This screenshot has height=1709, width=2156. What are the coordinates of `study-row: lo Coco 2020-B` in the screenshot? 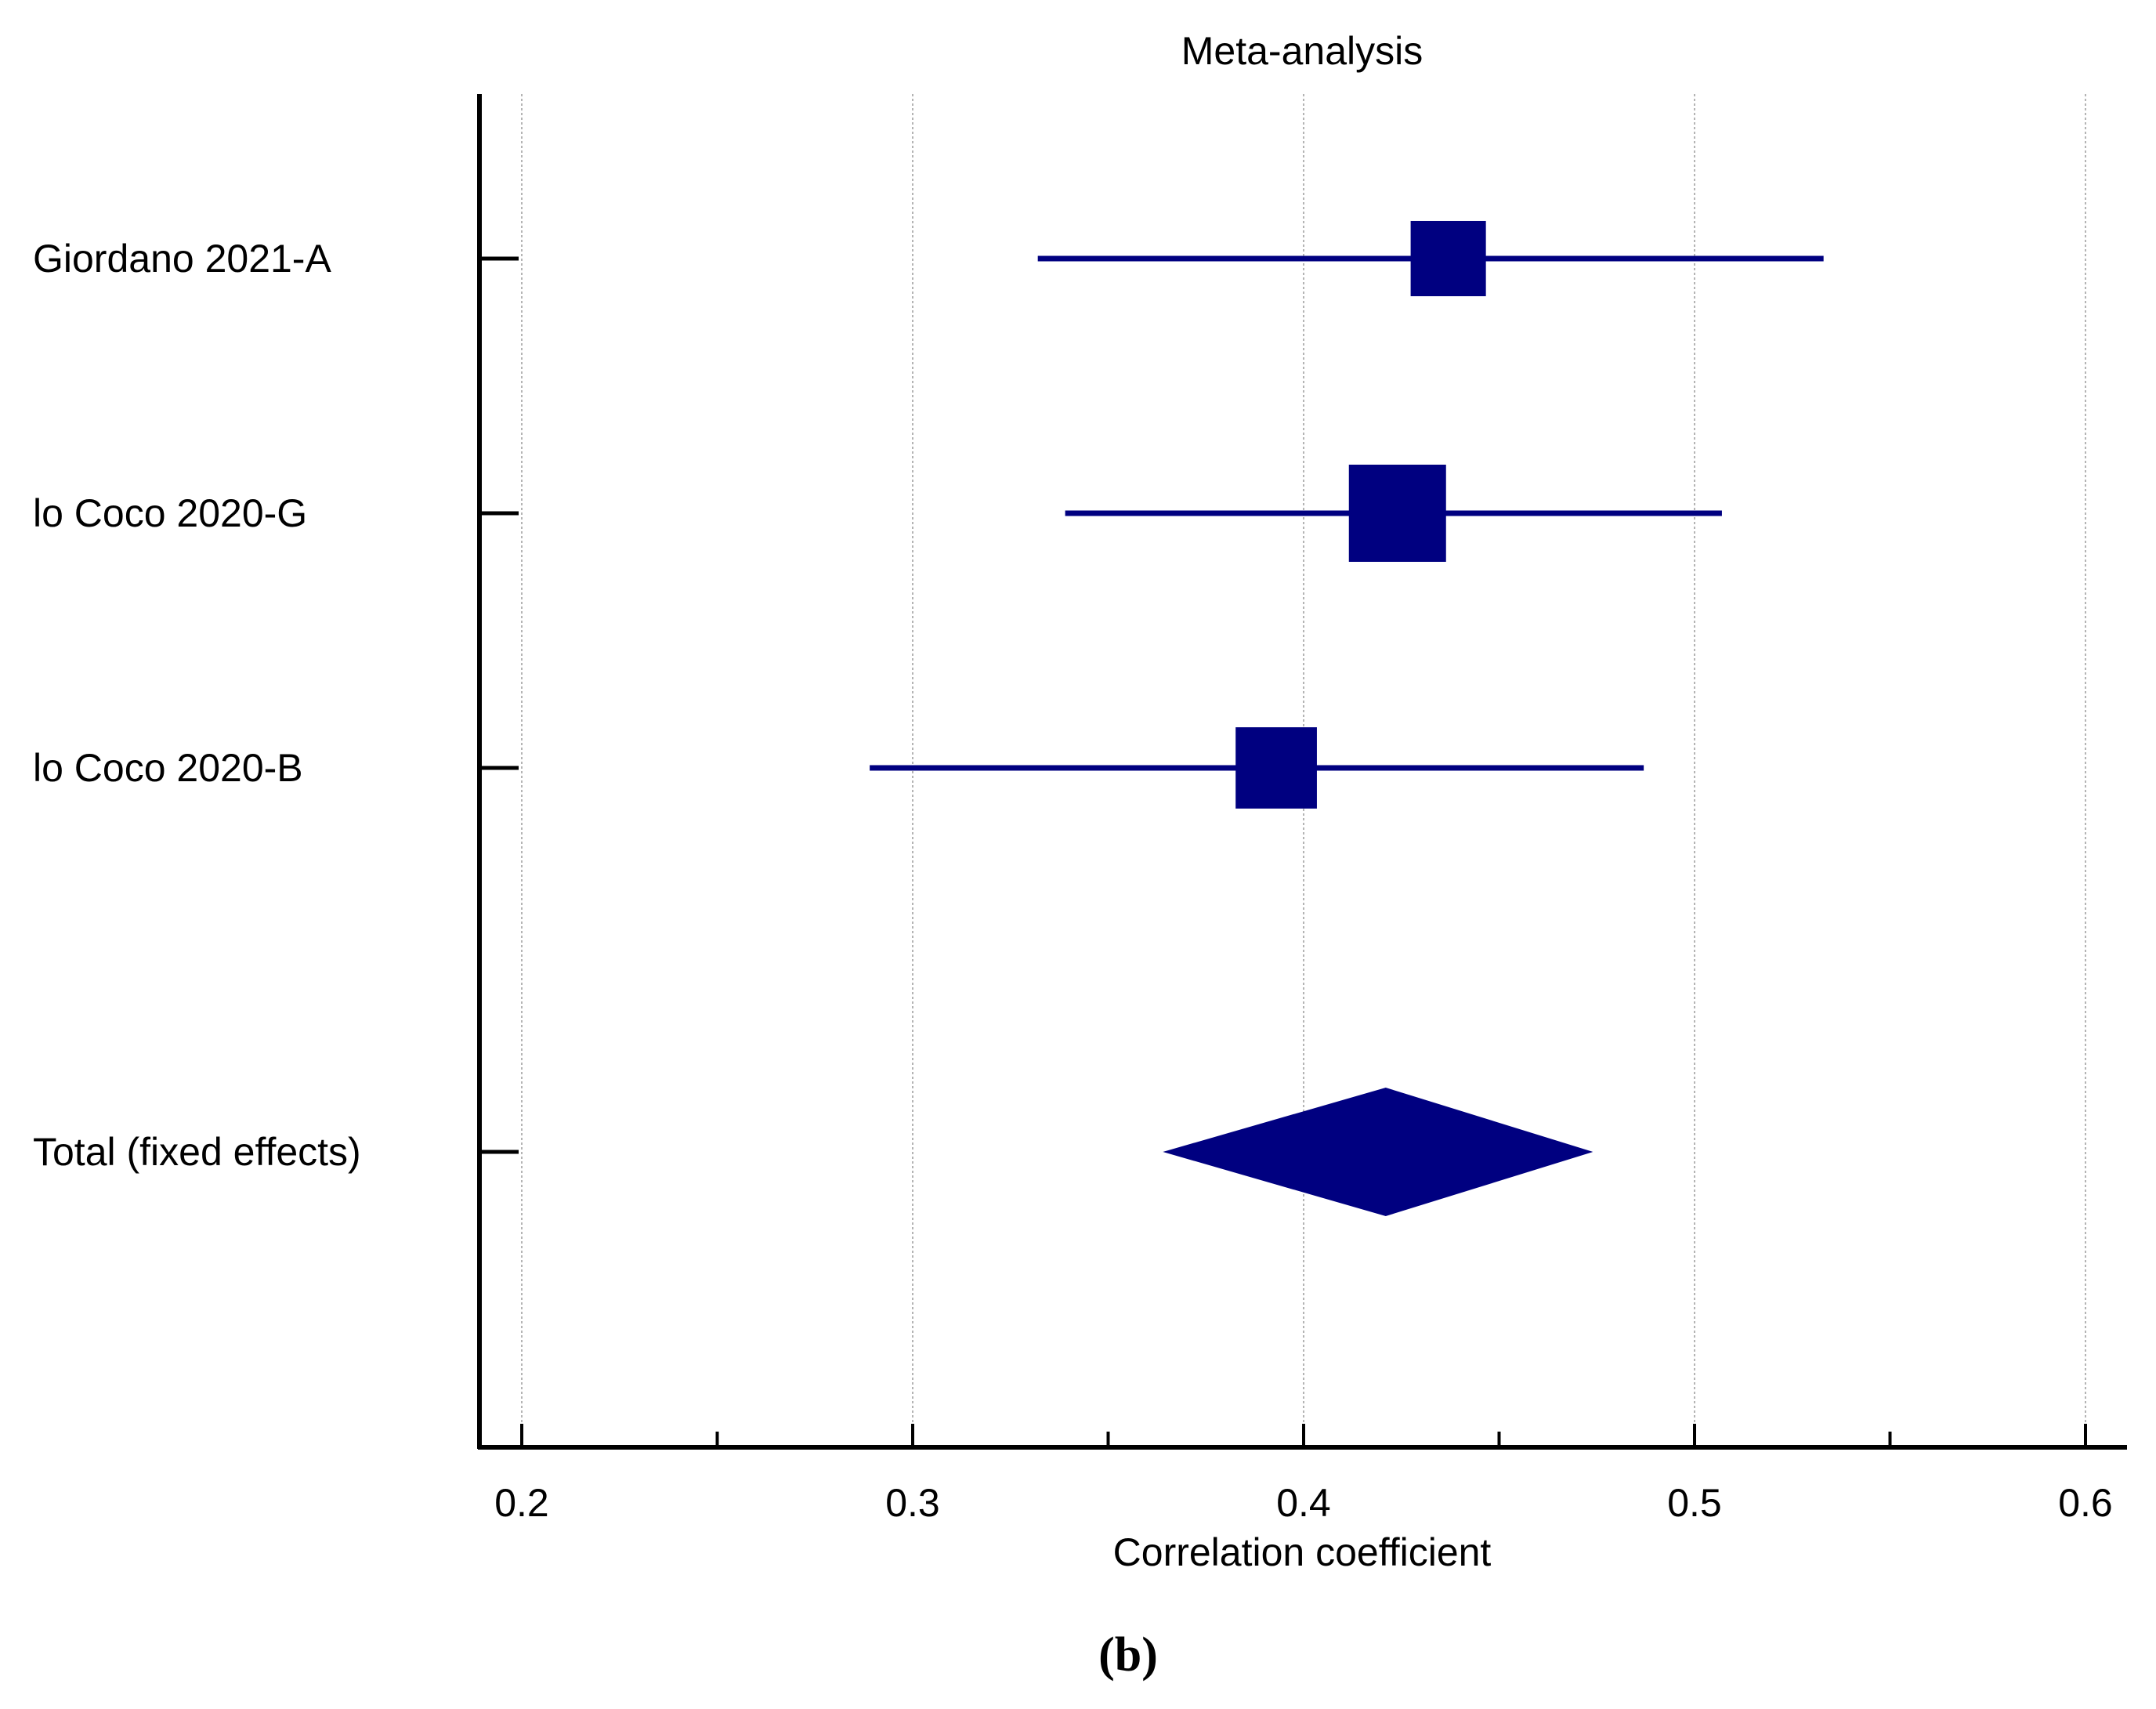 It's located at (838, 768).